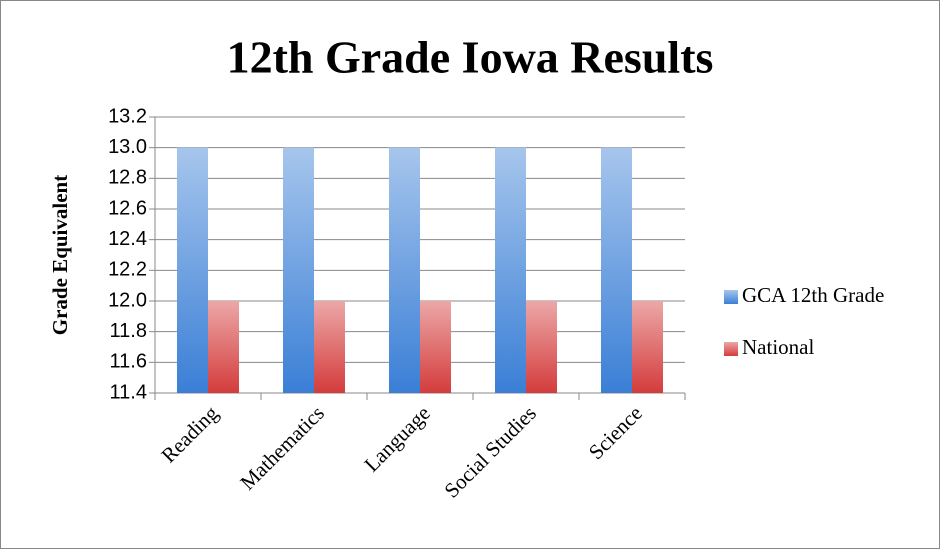 Image resolution: width=941 pixels, height=550 pixels. What do you see at coordinates (127, 300) in the screenshot?
I see `y-tick-label: 12.0` at bounding box center [127, 300].